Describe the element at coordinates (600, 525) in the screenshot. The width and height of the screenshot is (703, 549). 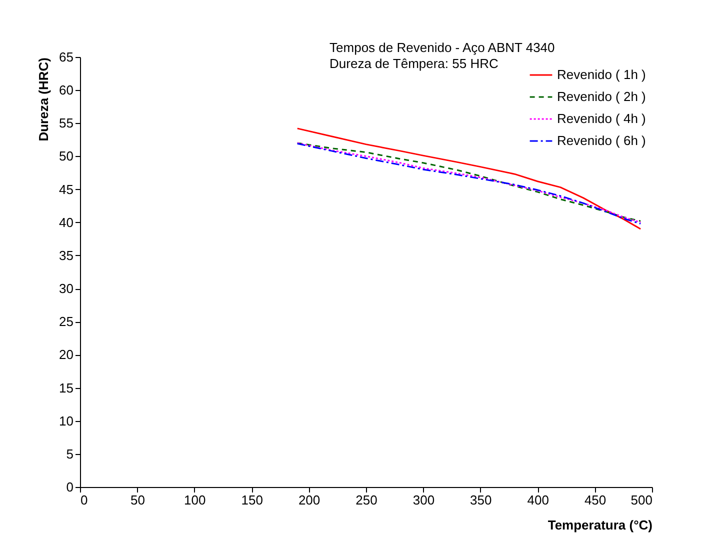
I see `x-axis-title: Temperatura (°C)` at that location.